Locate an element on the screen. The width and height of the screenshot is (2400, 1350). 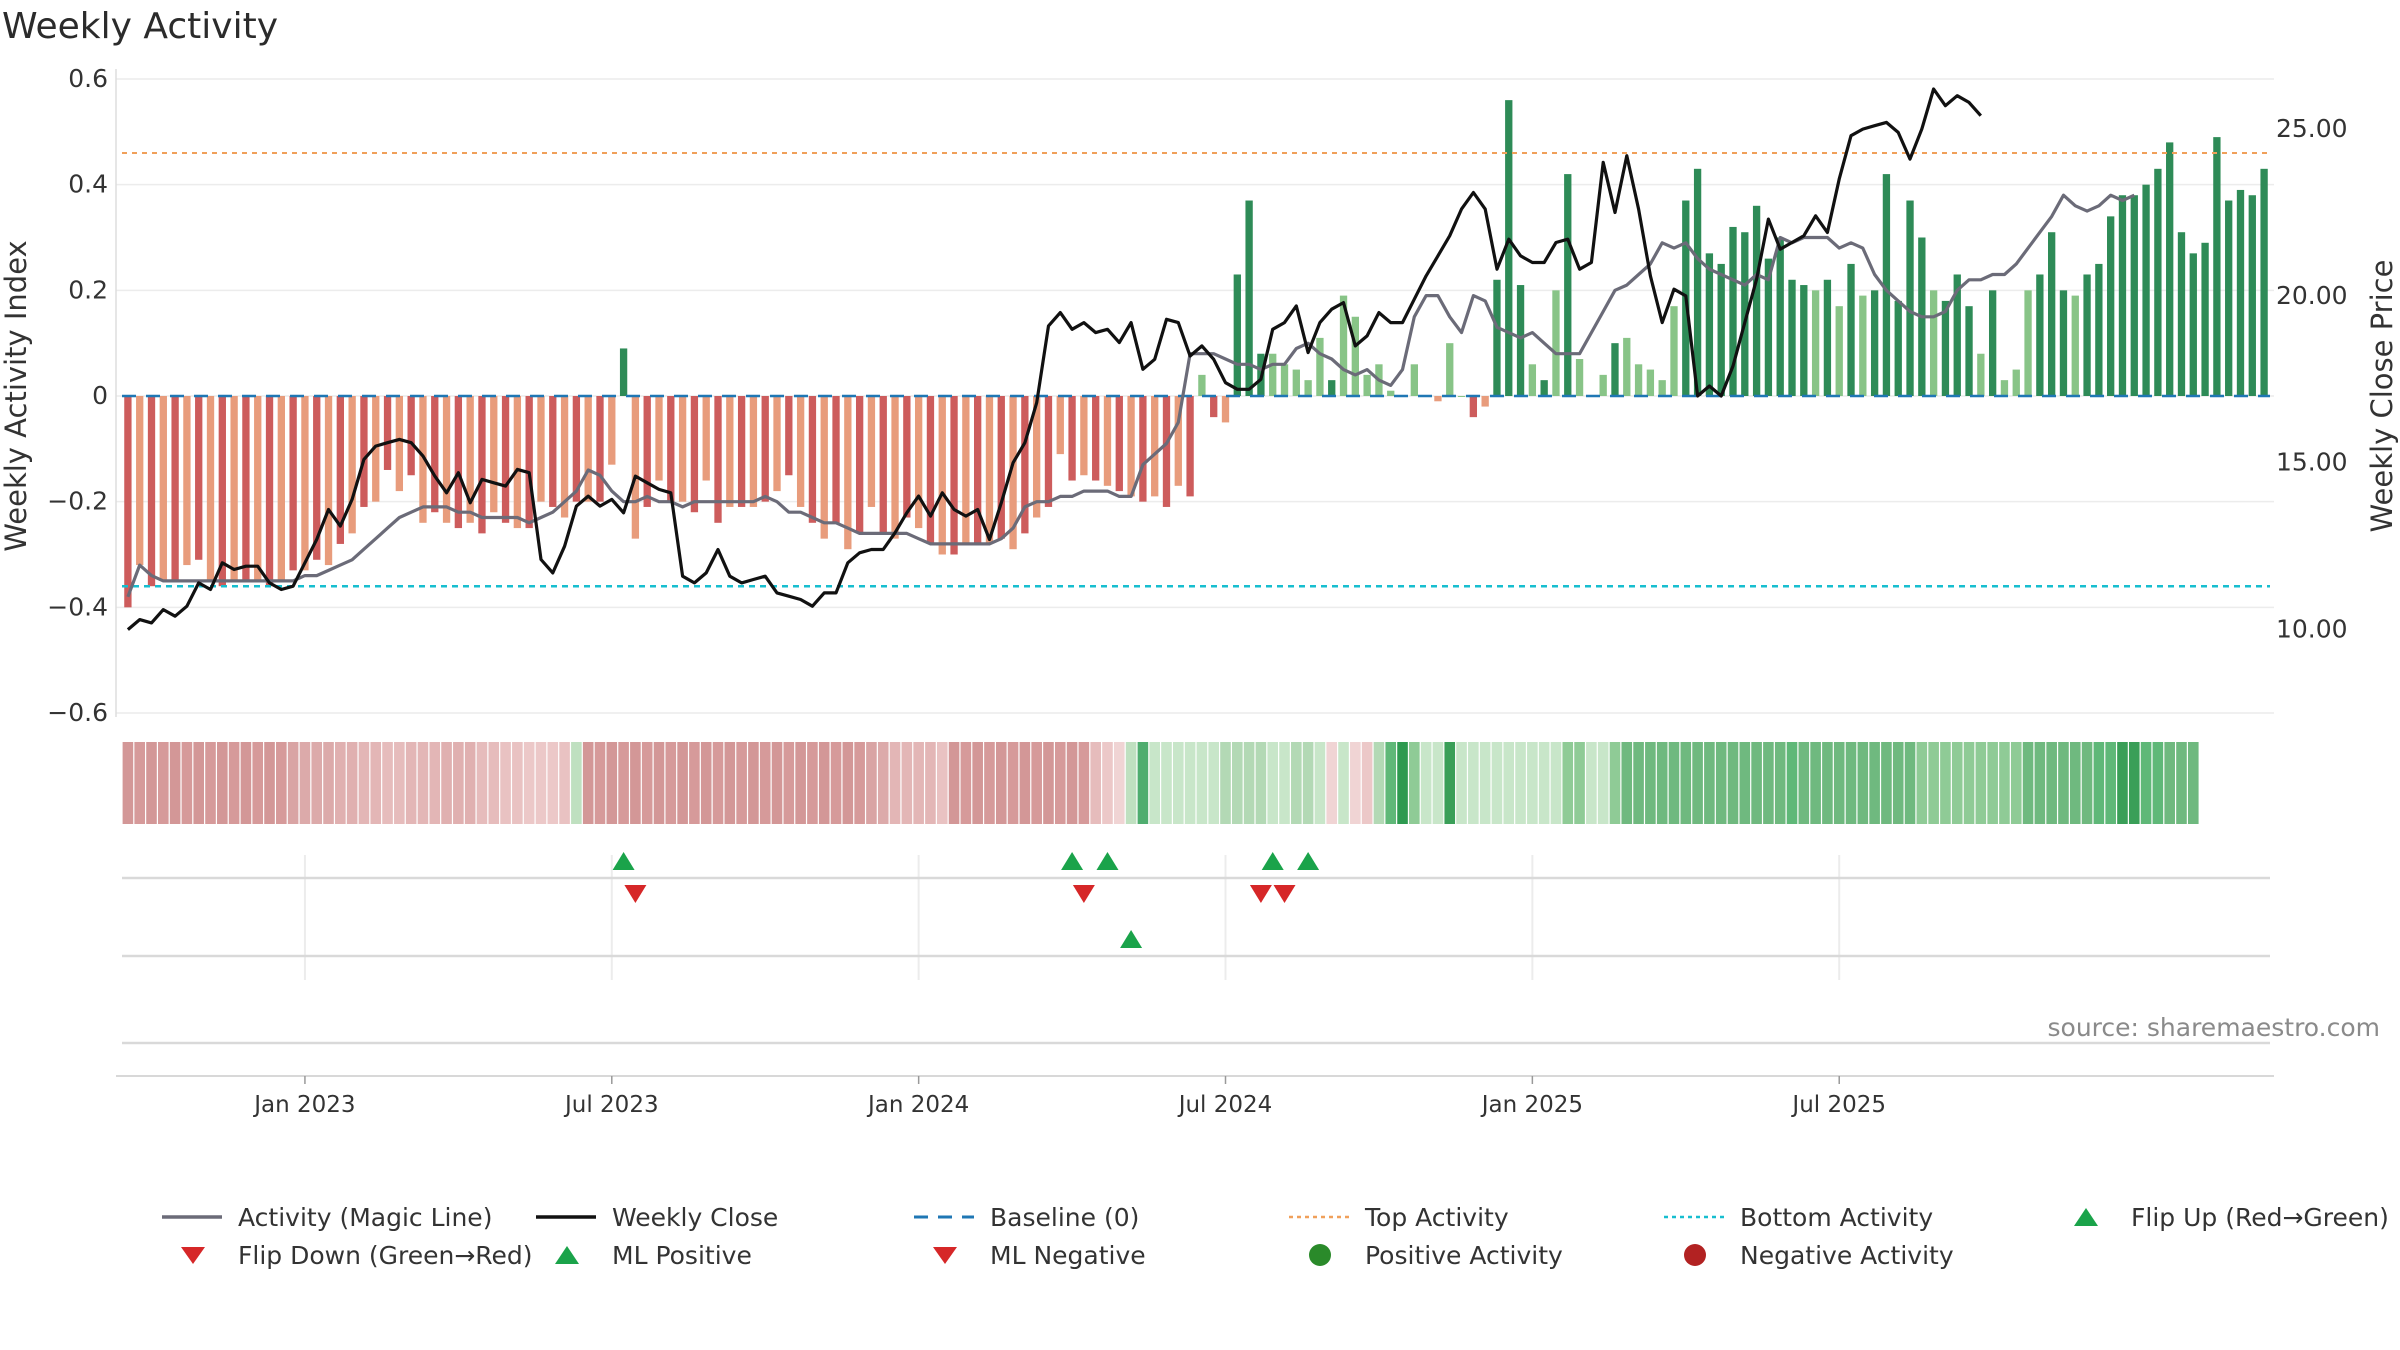
y-tick-label-left: −0.2 is located at coordinates (77, 501).